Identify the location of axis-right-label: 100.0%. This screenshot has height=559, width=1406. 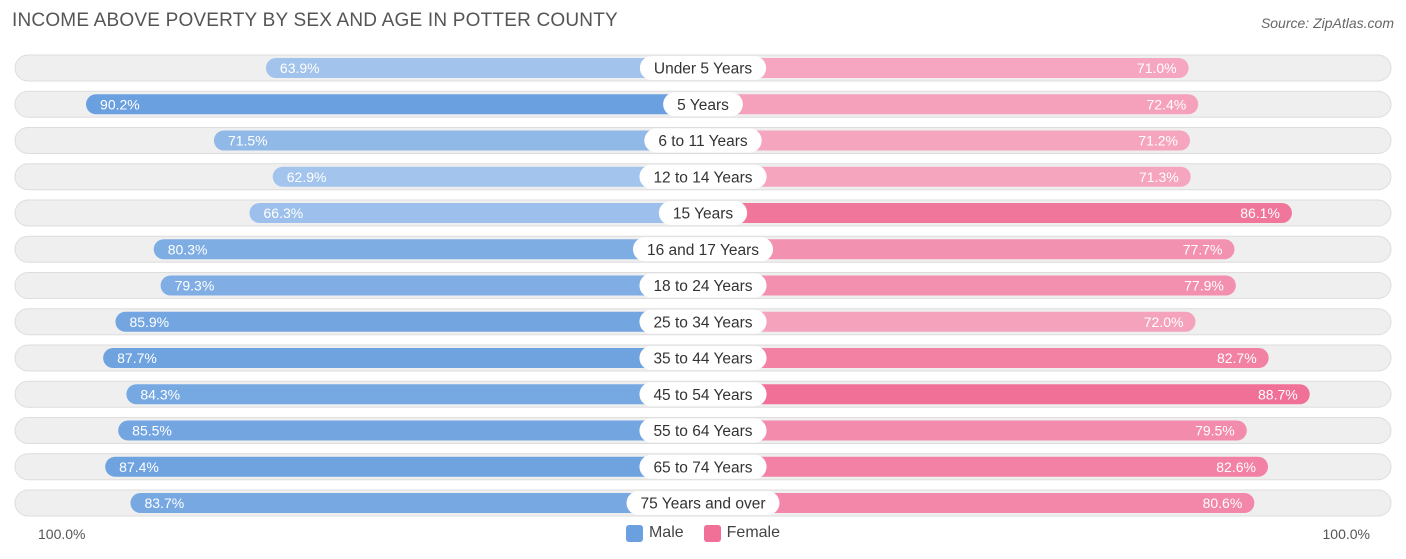
(1346, 534).